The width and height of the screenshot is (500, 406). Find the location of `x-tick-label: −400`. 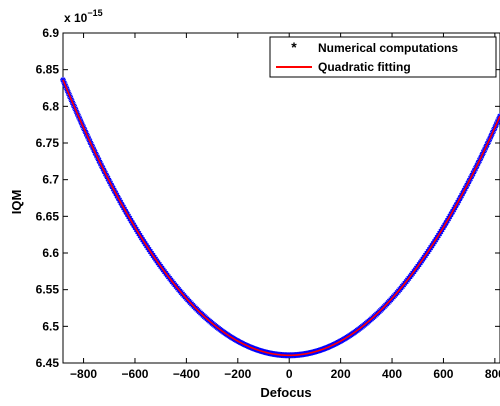

x-tick-label: −400 is located at coordinates (186, 374).